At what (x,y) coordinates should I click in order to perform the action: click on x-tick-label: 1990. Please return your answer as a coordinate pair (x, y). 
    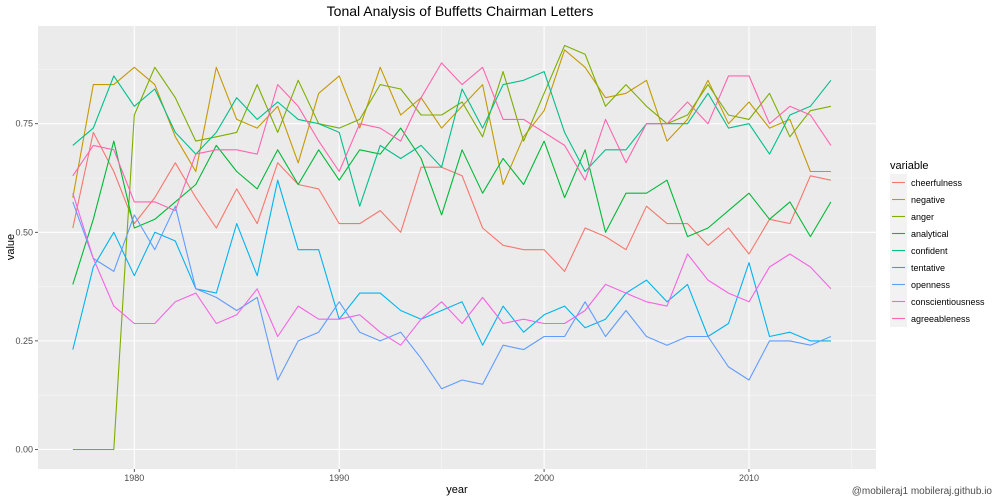
    Looking at the image, I should click on (339, 478).